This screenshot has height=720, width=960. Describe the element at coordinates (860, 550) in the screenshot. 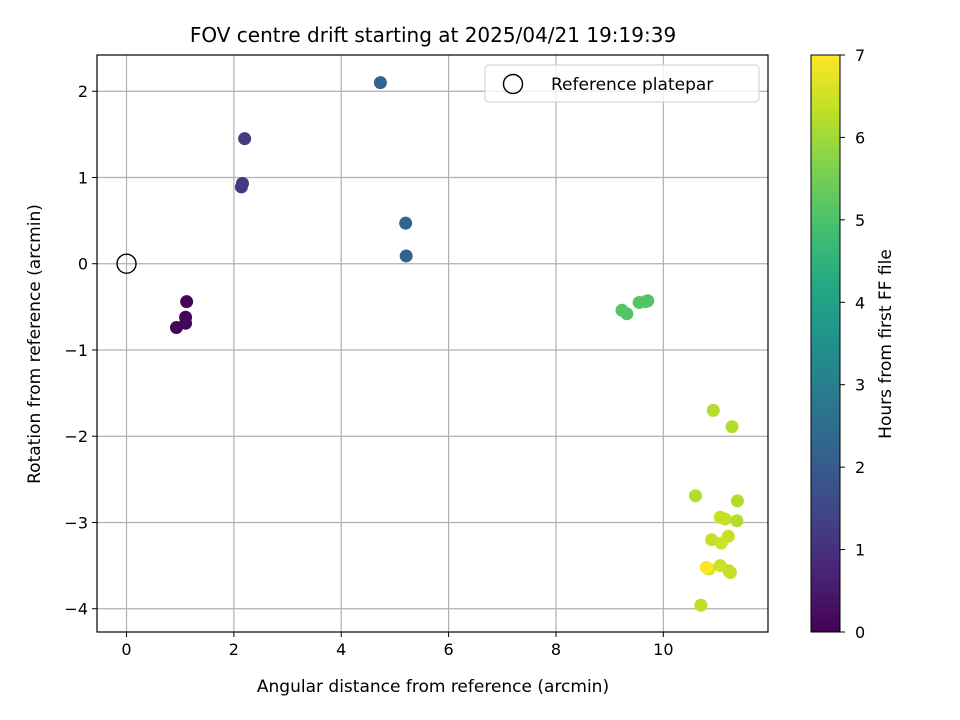

I see `colorbar-tick-label: 1` at that location.